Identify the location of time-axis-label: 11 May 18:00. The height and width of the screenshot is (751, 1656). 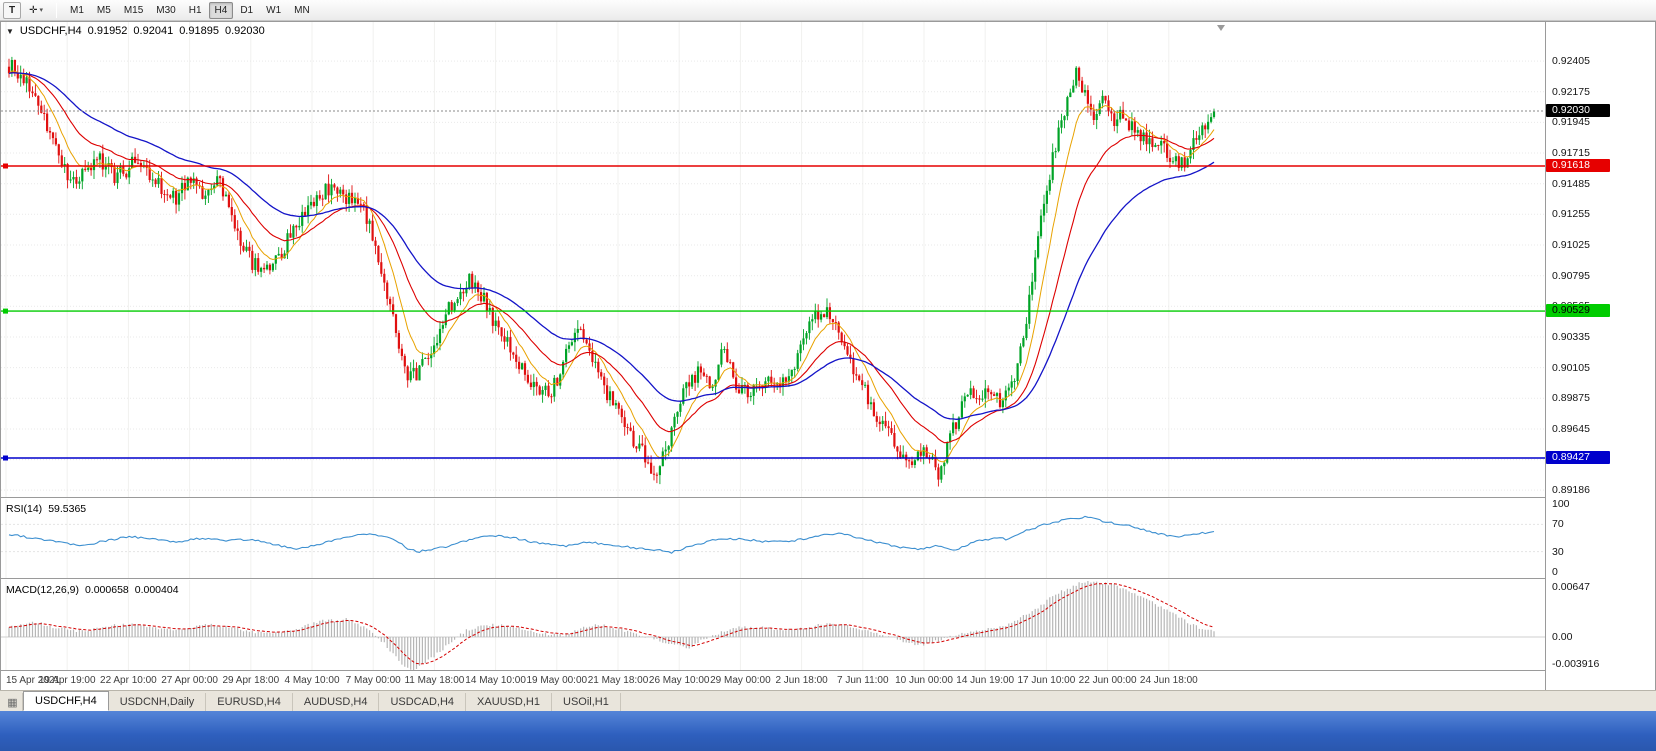
(434, 680).